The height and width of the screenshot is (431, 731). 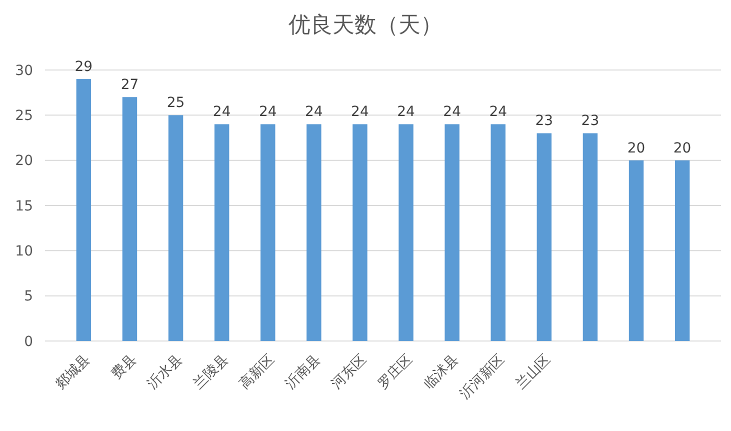 I want to click on y-tick-label: 25, so click(x=24, y=116).